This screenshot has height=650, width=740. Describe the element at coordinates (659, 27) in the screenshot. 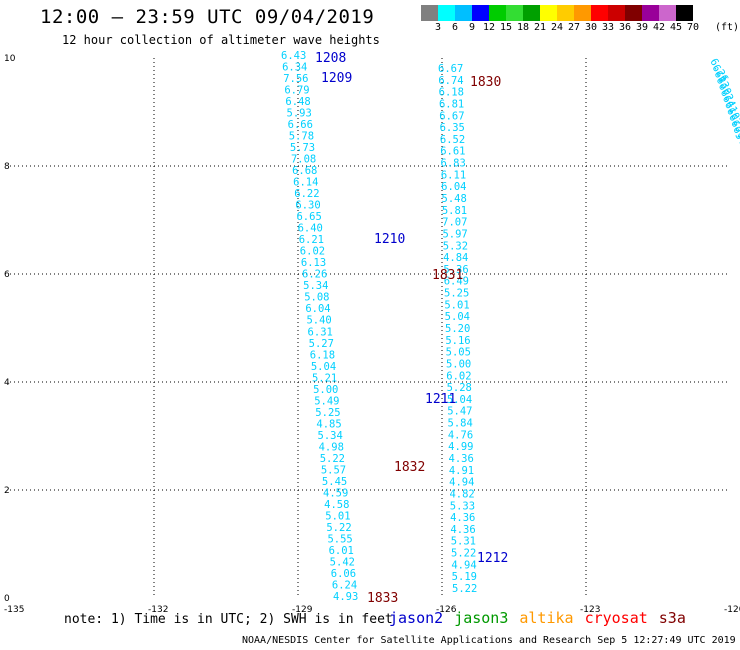

I see `legend-label: 42` at that location.